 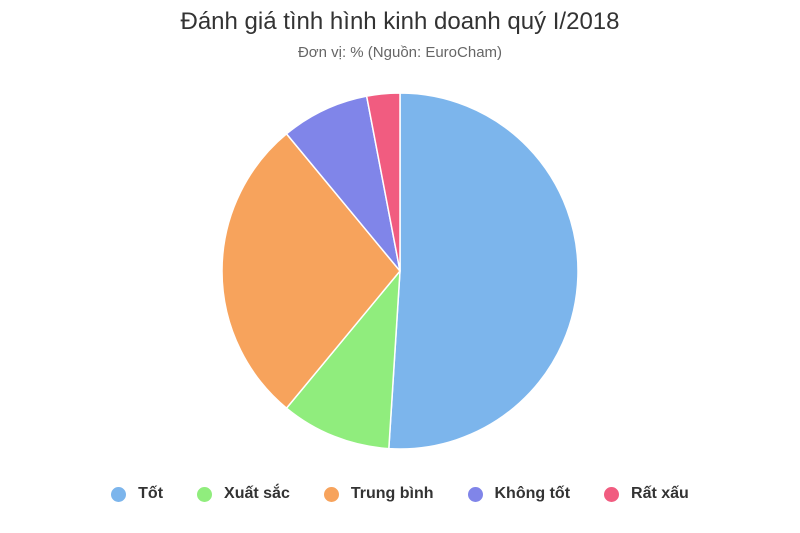 What do you see at coordinates (119, 494) in the screenshot?
I see `legend-marker-tot` at bounding box center [119, 494].